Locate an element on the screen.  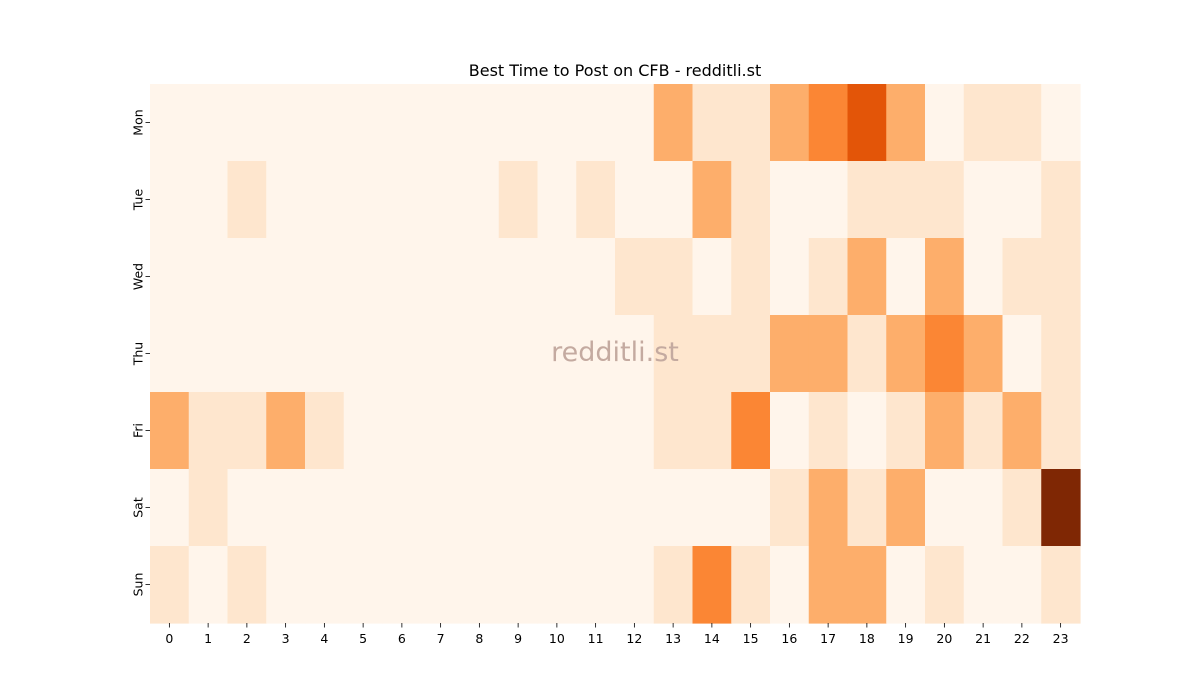
y-tick-label-tue: Tue is located at coordinates (138, 200).